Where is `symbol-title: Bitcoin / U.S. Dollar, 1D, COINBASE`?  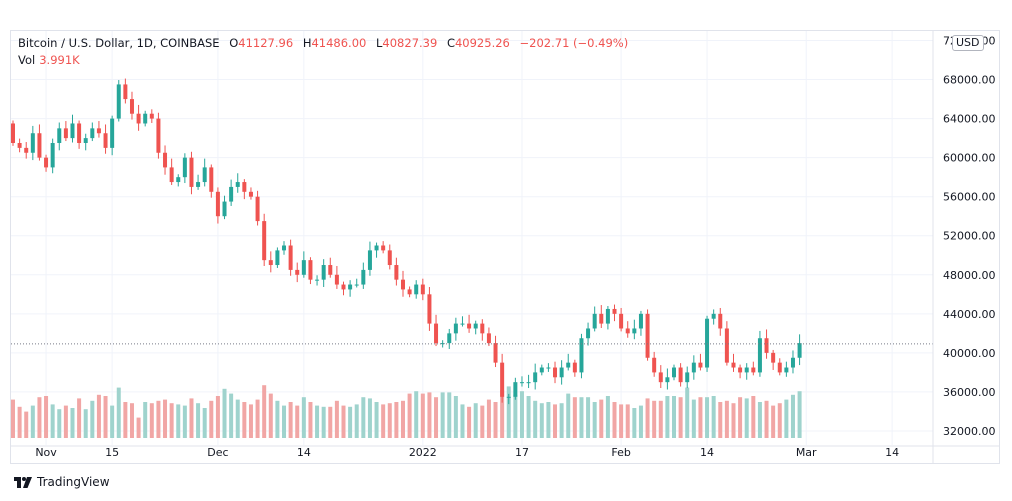 symbol-title: Bitcoin / U.S. Dollar, 1D, COINBASE is located at coordinates (119, 43).